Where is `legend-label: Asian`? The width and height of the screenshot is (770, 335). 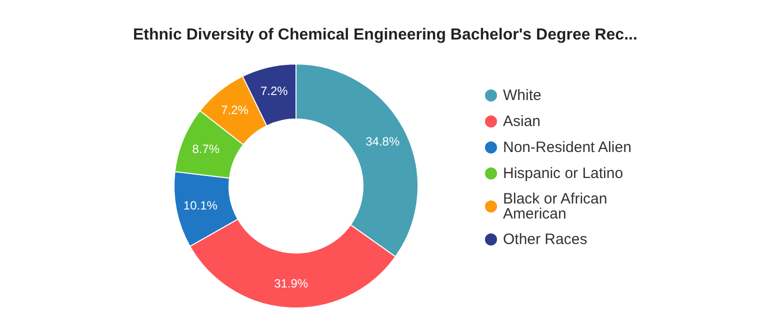 legend-label: Asian is located at coordinates (522, 121).